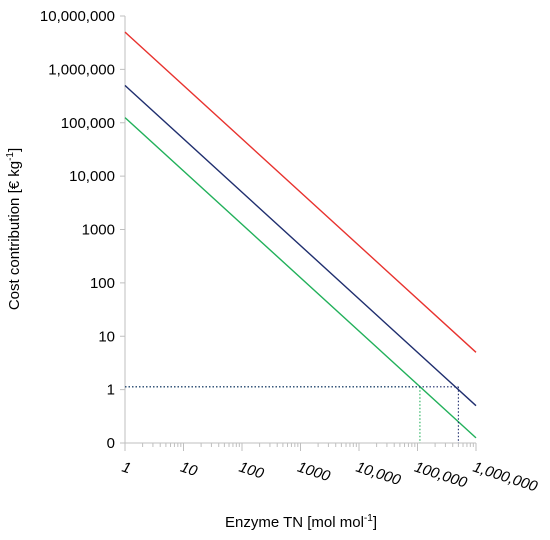 This screenshot has height=540, width=550. Describe the element at coordinates (314, 472) in the screenshot. I see `x-tick-label: 1000` at that location.